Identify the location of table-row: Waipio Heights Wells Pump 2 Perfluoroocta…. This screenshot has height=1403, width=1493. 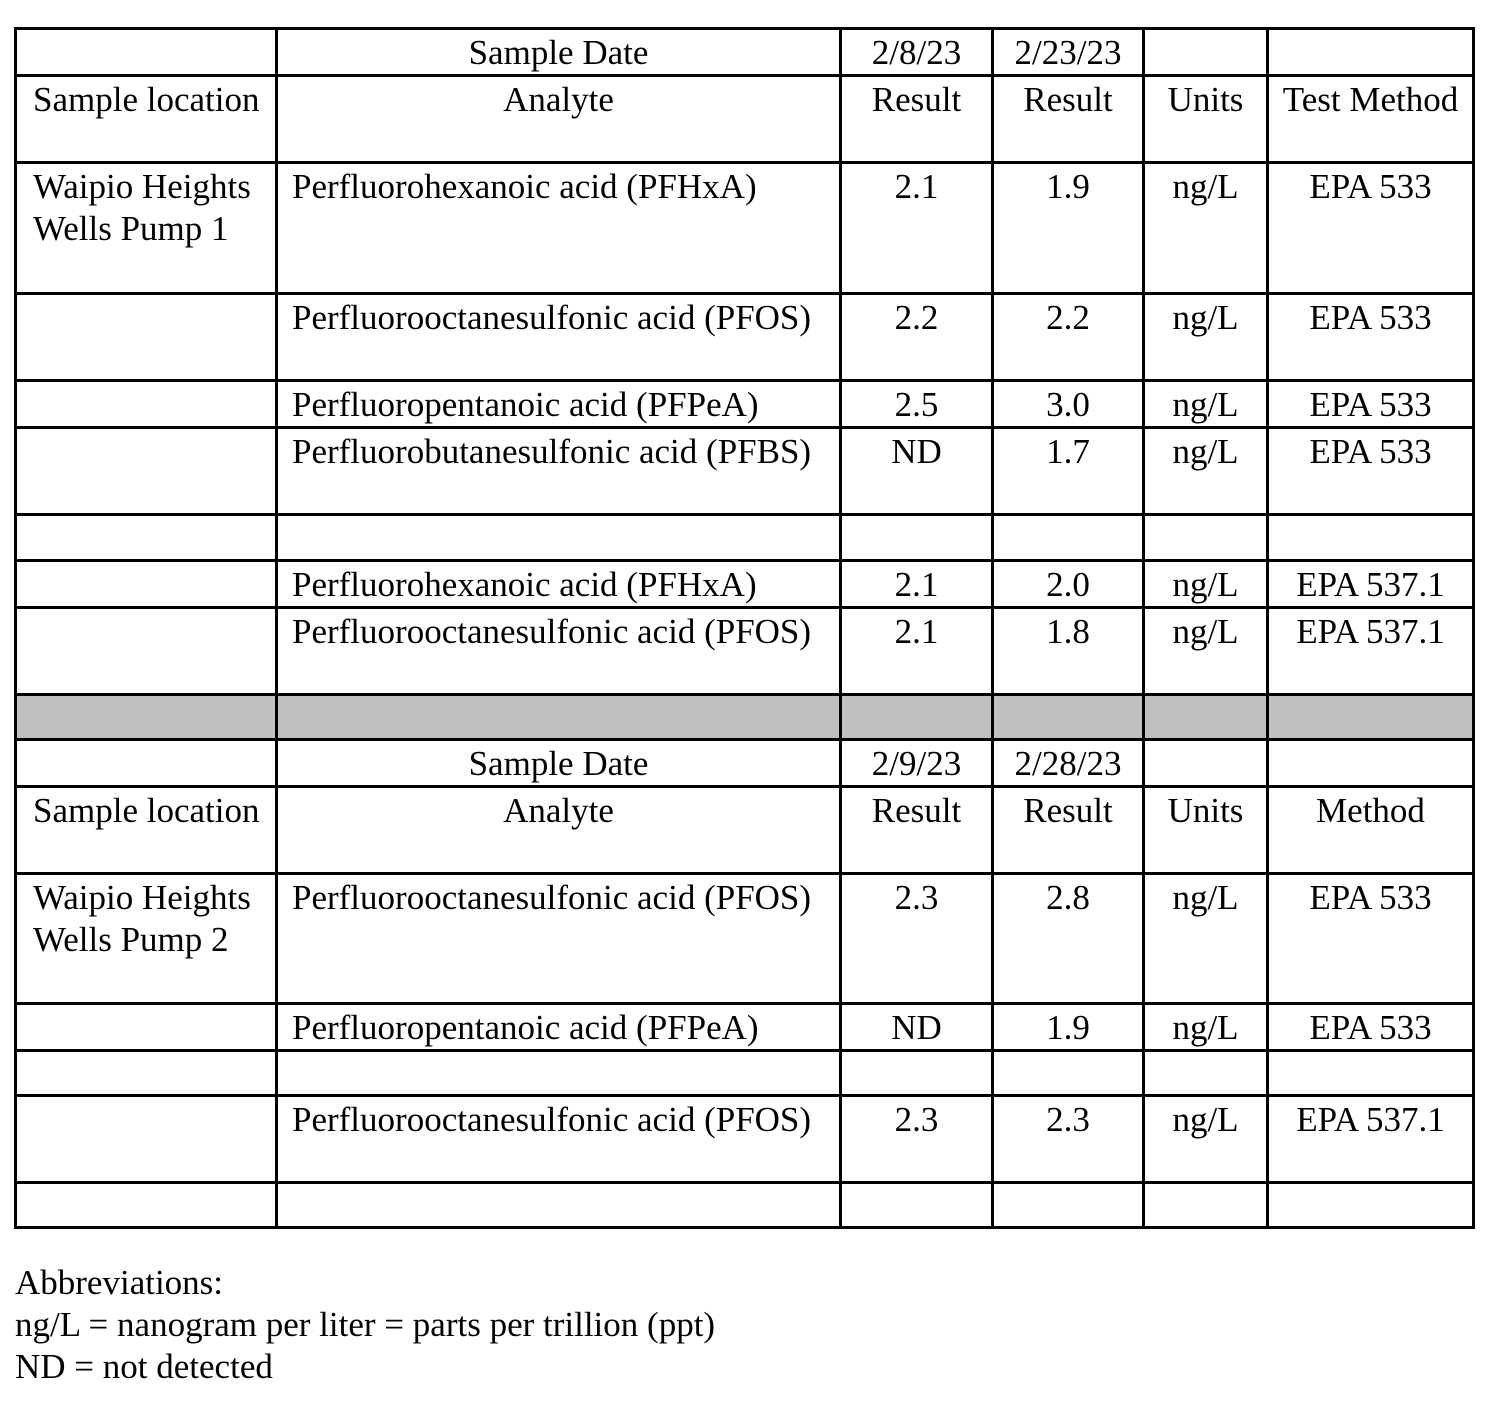
(744, 938).